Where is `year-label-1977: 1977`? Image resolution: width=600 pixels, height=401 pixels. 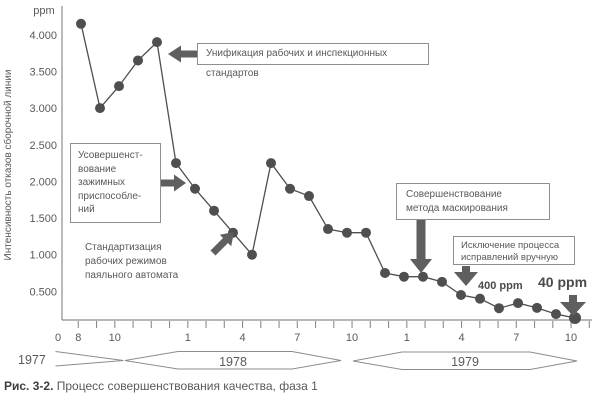 year-label-1977: 1977 is located at coordinates (32, 360).